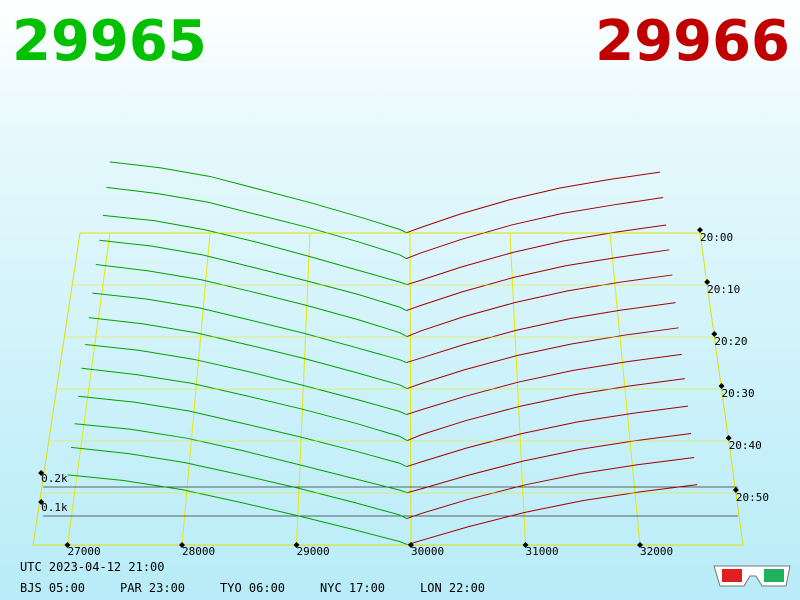  Describe the element at coordinates (152, 588) in the screenshot. I see `zone-time: PAR 23:00` at that location.